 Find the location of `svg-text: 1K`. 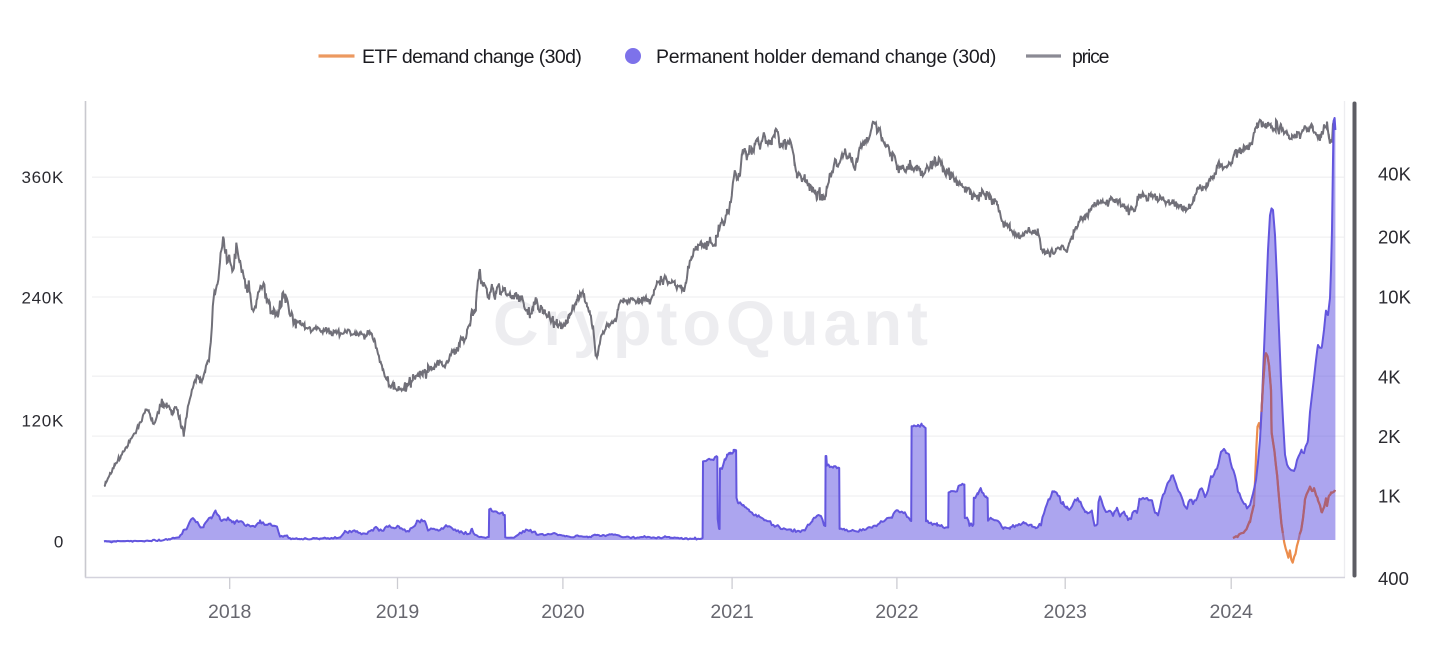

svg-text: 1K is located at coordinates (1389, 496).